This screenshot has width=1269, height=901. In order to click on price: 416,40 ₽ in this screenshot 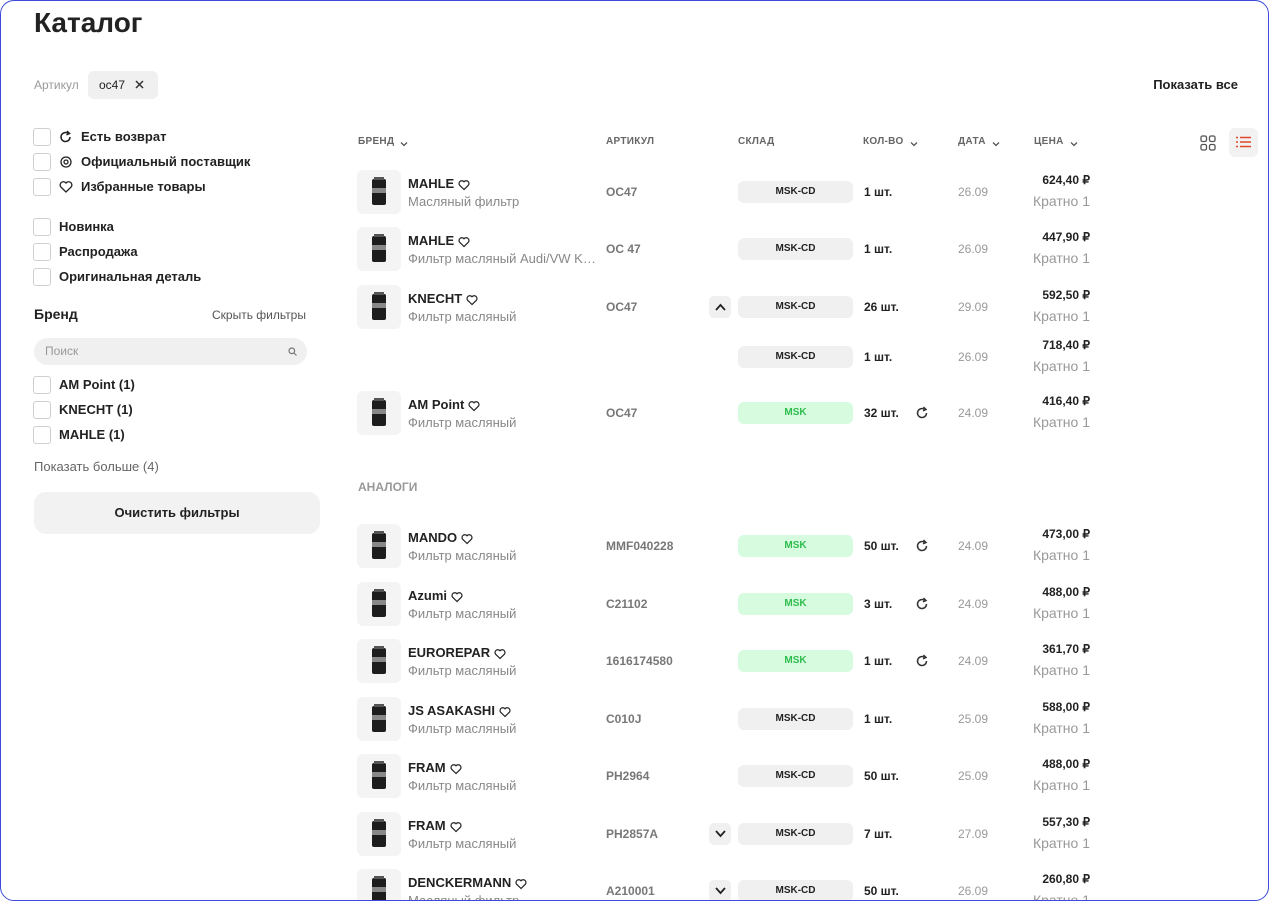, I will do `click(1066, 401)`.